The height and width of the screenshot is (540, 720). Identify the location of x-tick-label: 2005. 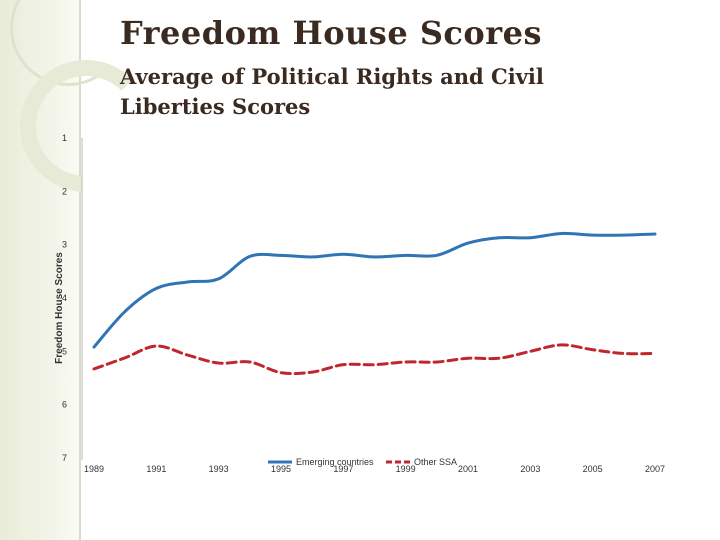
(593, 469).